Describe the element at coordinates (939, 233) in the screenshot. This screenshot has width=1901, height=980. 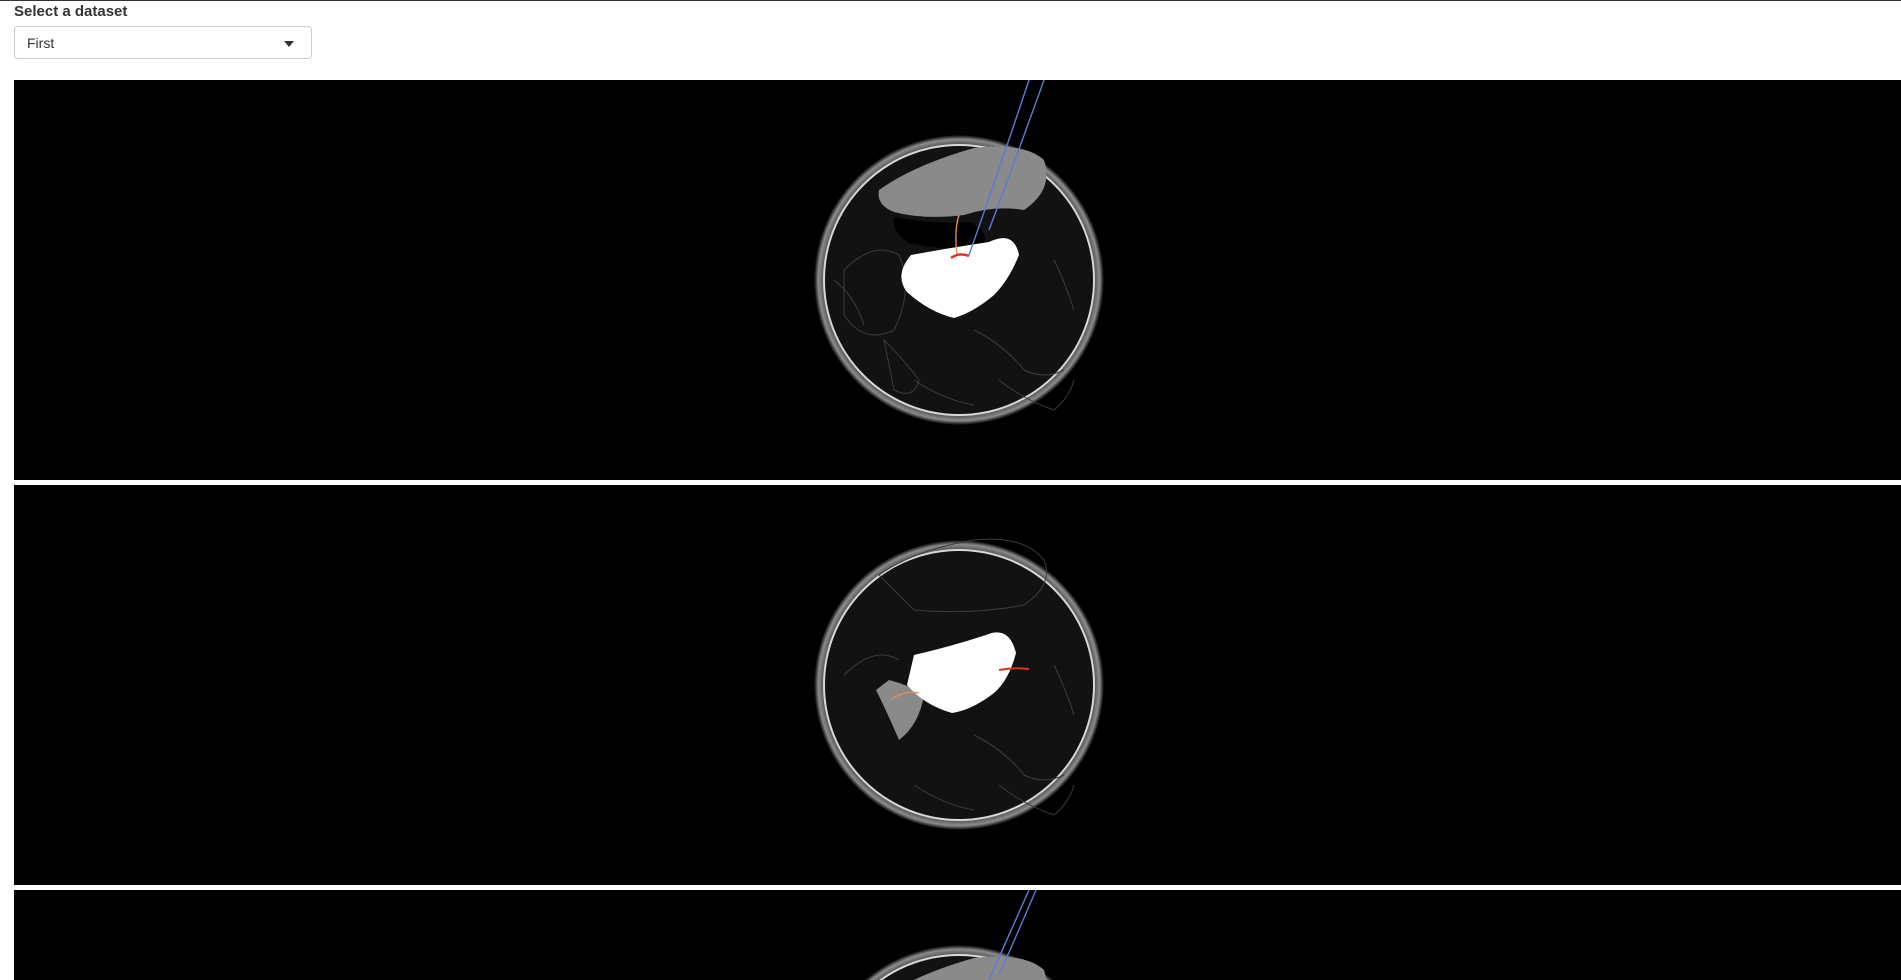
I see `country-mongolia` at that location.